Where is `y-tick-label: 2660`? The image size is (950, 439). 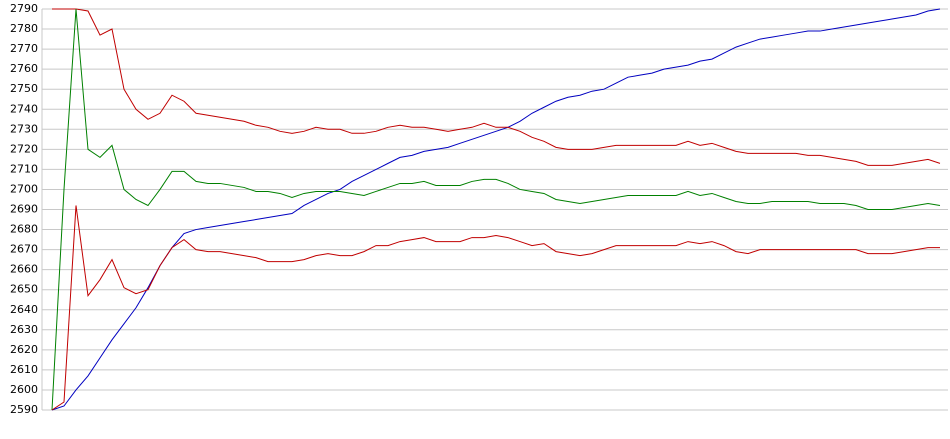 y-tick-label: 2660 is located at coordinates (24, 269).